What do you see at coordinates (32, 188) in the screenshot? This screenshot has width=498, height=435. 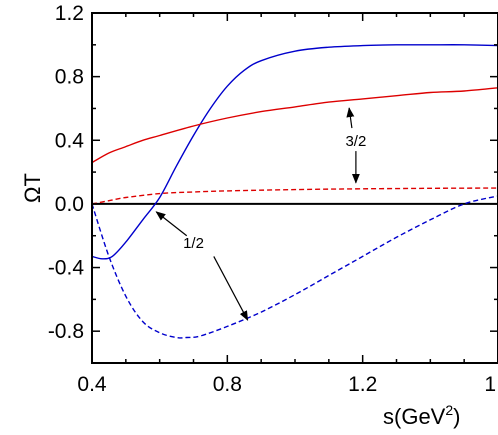 I see `y-axis-title: ΩT` at bounding box center [32, 188].